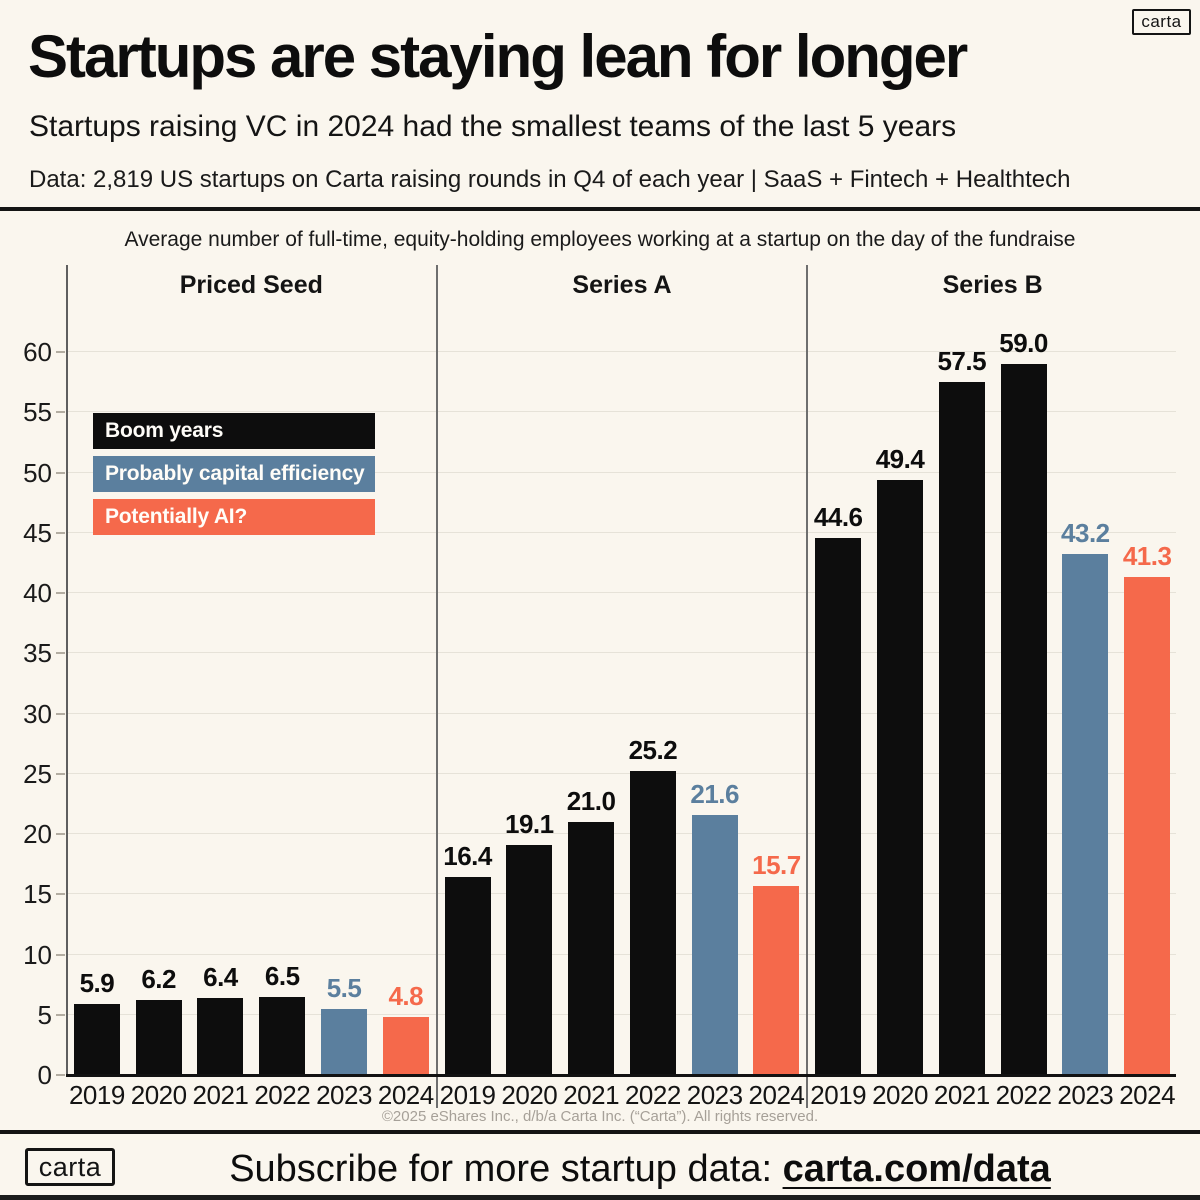  I want to click on bar-slot-2021: 57.5, so click(962, 710).